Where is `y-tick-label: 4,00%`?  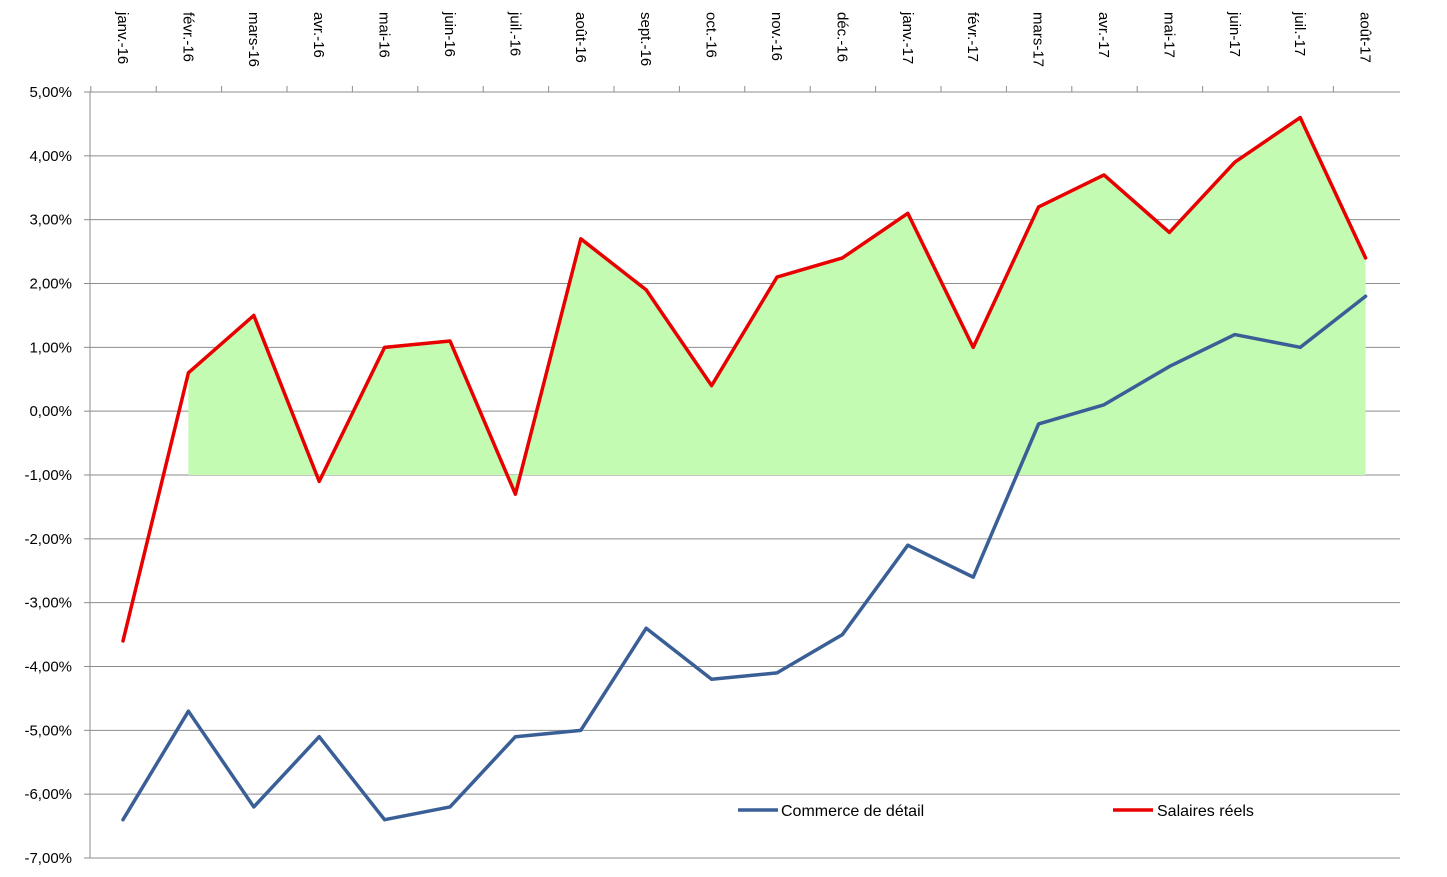
y-tick-label: 4,00% is located at coordinates (50, 156).